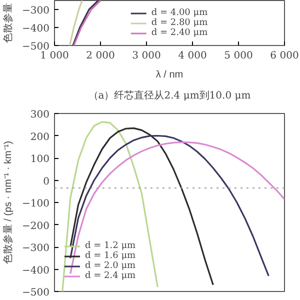  Describe the element at coordinates (179, 13) in the screenshot. I see `legend-label: d = 4.00 μm` at that location.